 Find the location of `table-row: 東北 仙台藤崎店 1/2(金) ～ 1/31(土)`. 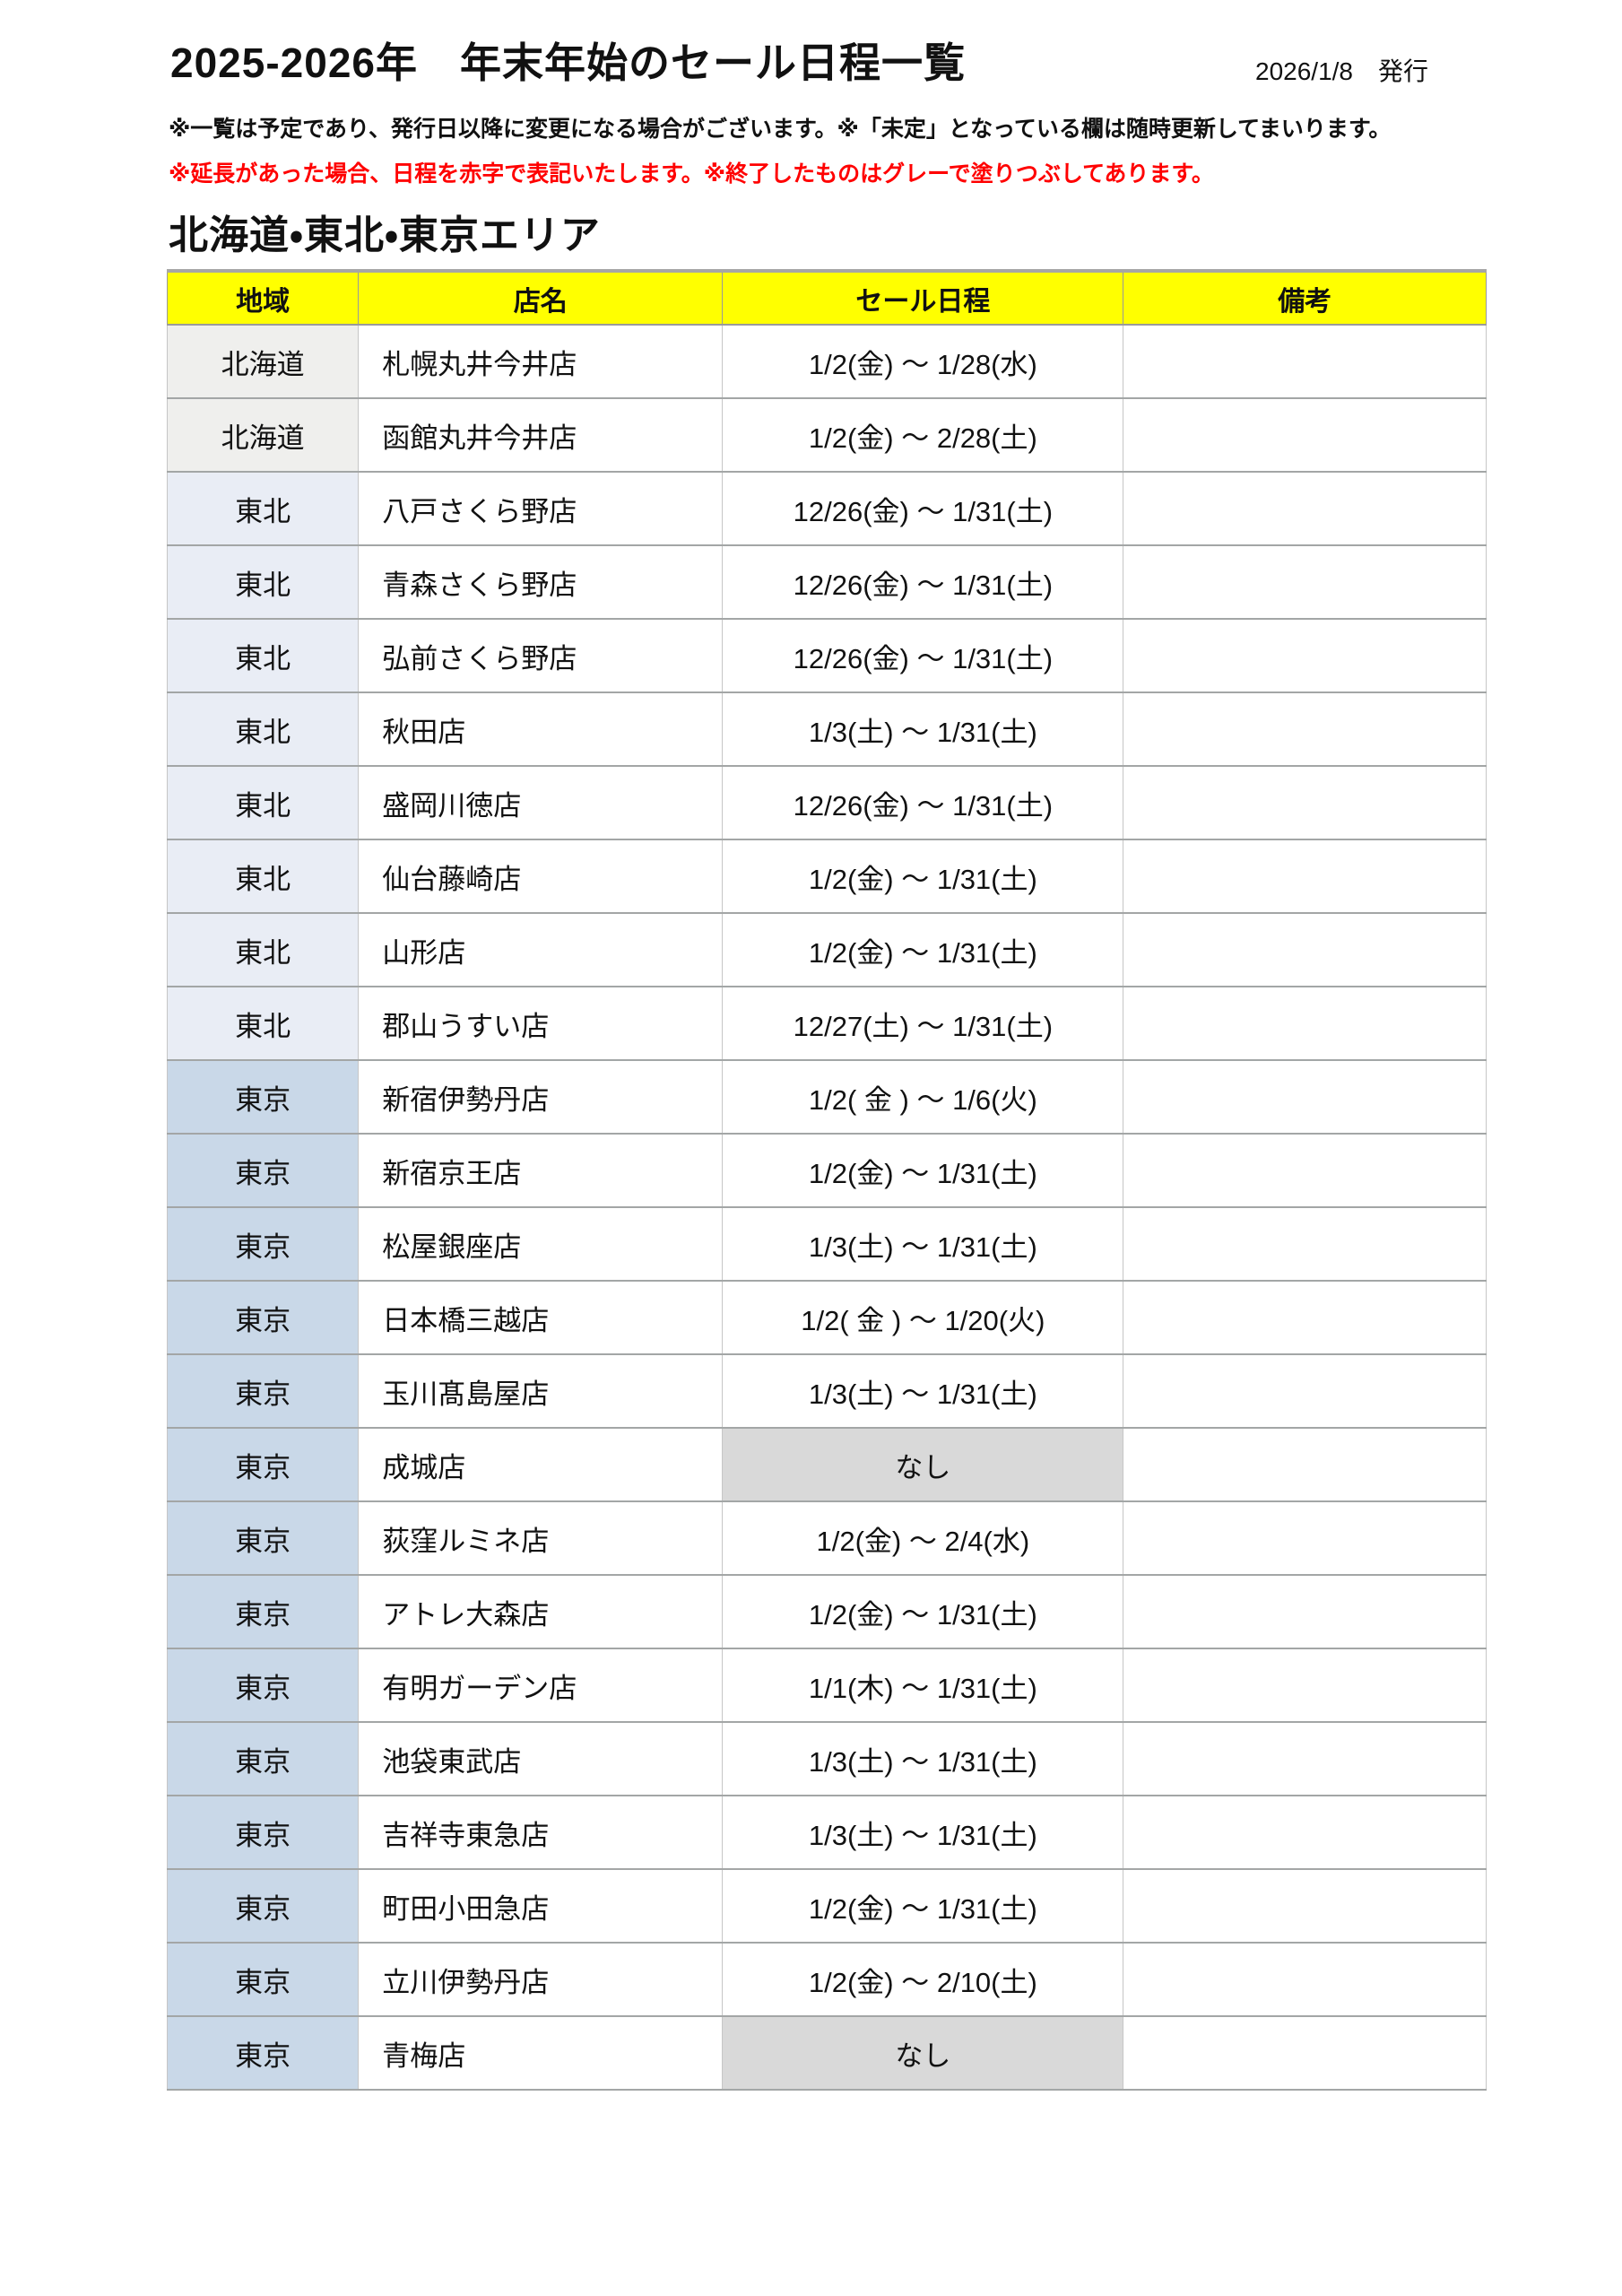

table-row: 東北 仙台藤崎店 1/2(金) ～ 1/31(土) is located at coordinates (826, 876).